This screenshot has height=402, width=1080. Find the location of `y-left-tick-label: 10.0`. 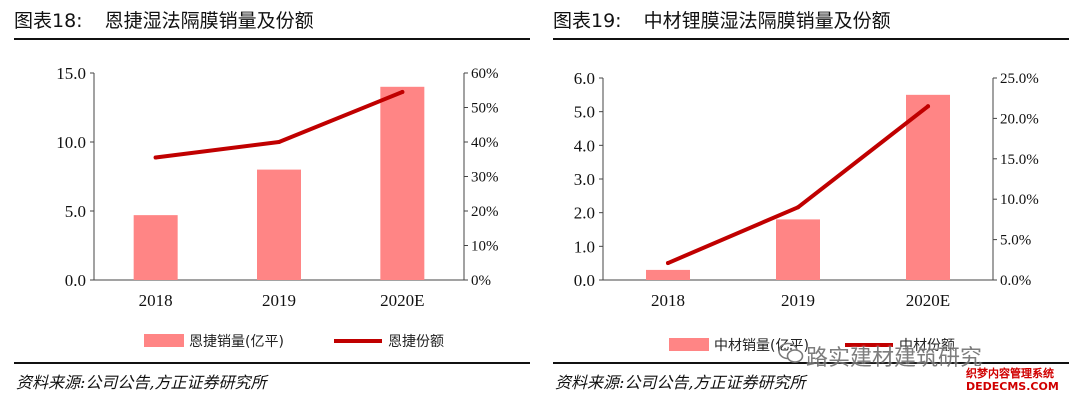

y-left-tick-label: 10.0 is located at coordinates (71, 142).